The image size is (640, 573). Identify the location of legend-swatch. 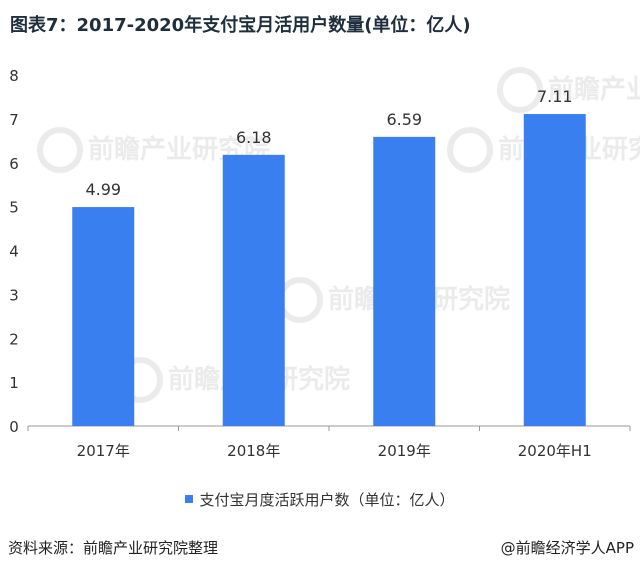
(189, 498).